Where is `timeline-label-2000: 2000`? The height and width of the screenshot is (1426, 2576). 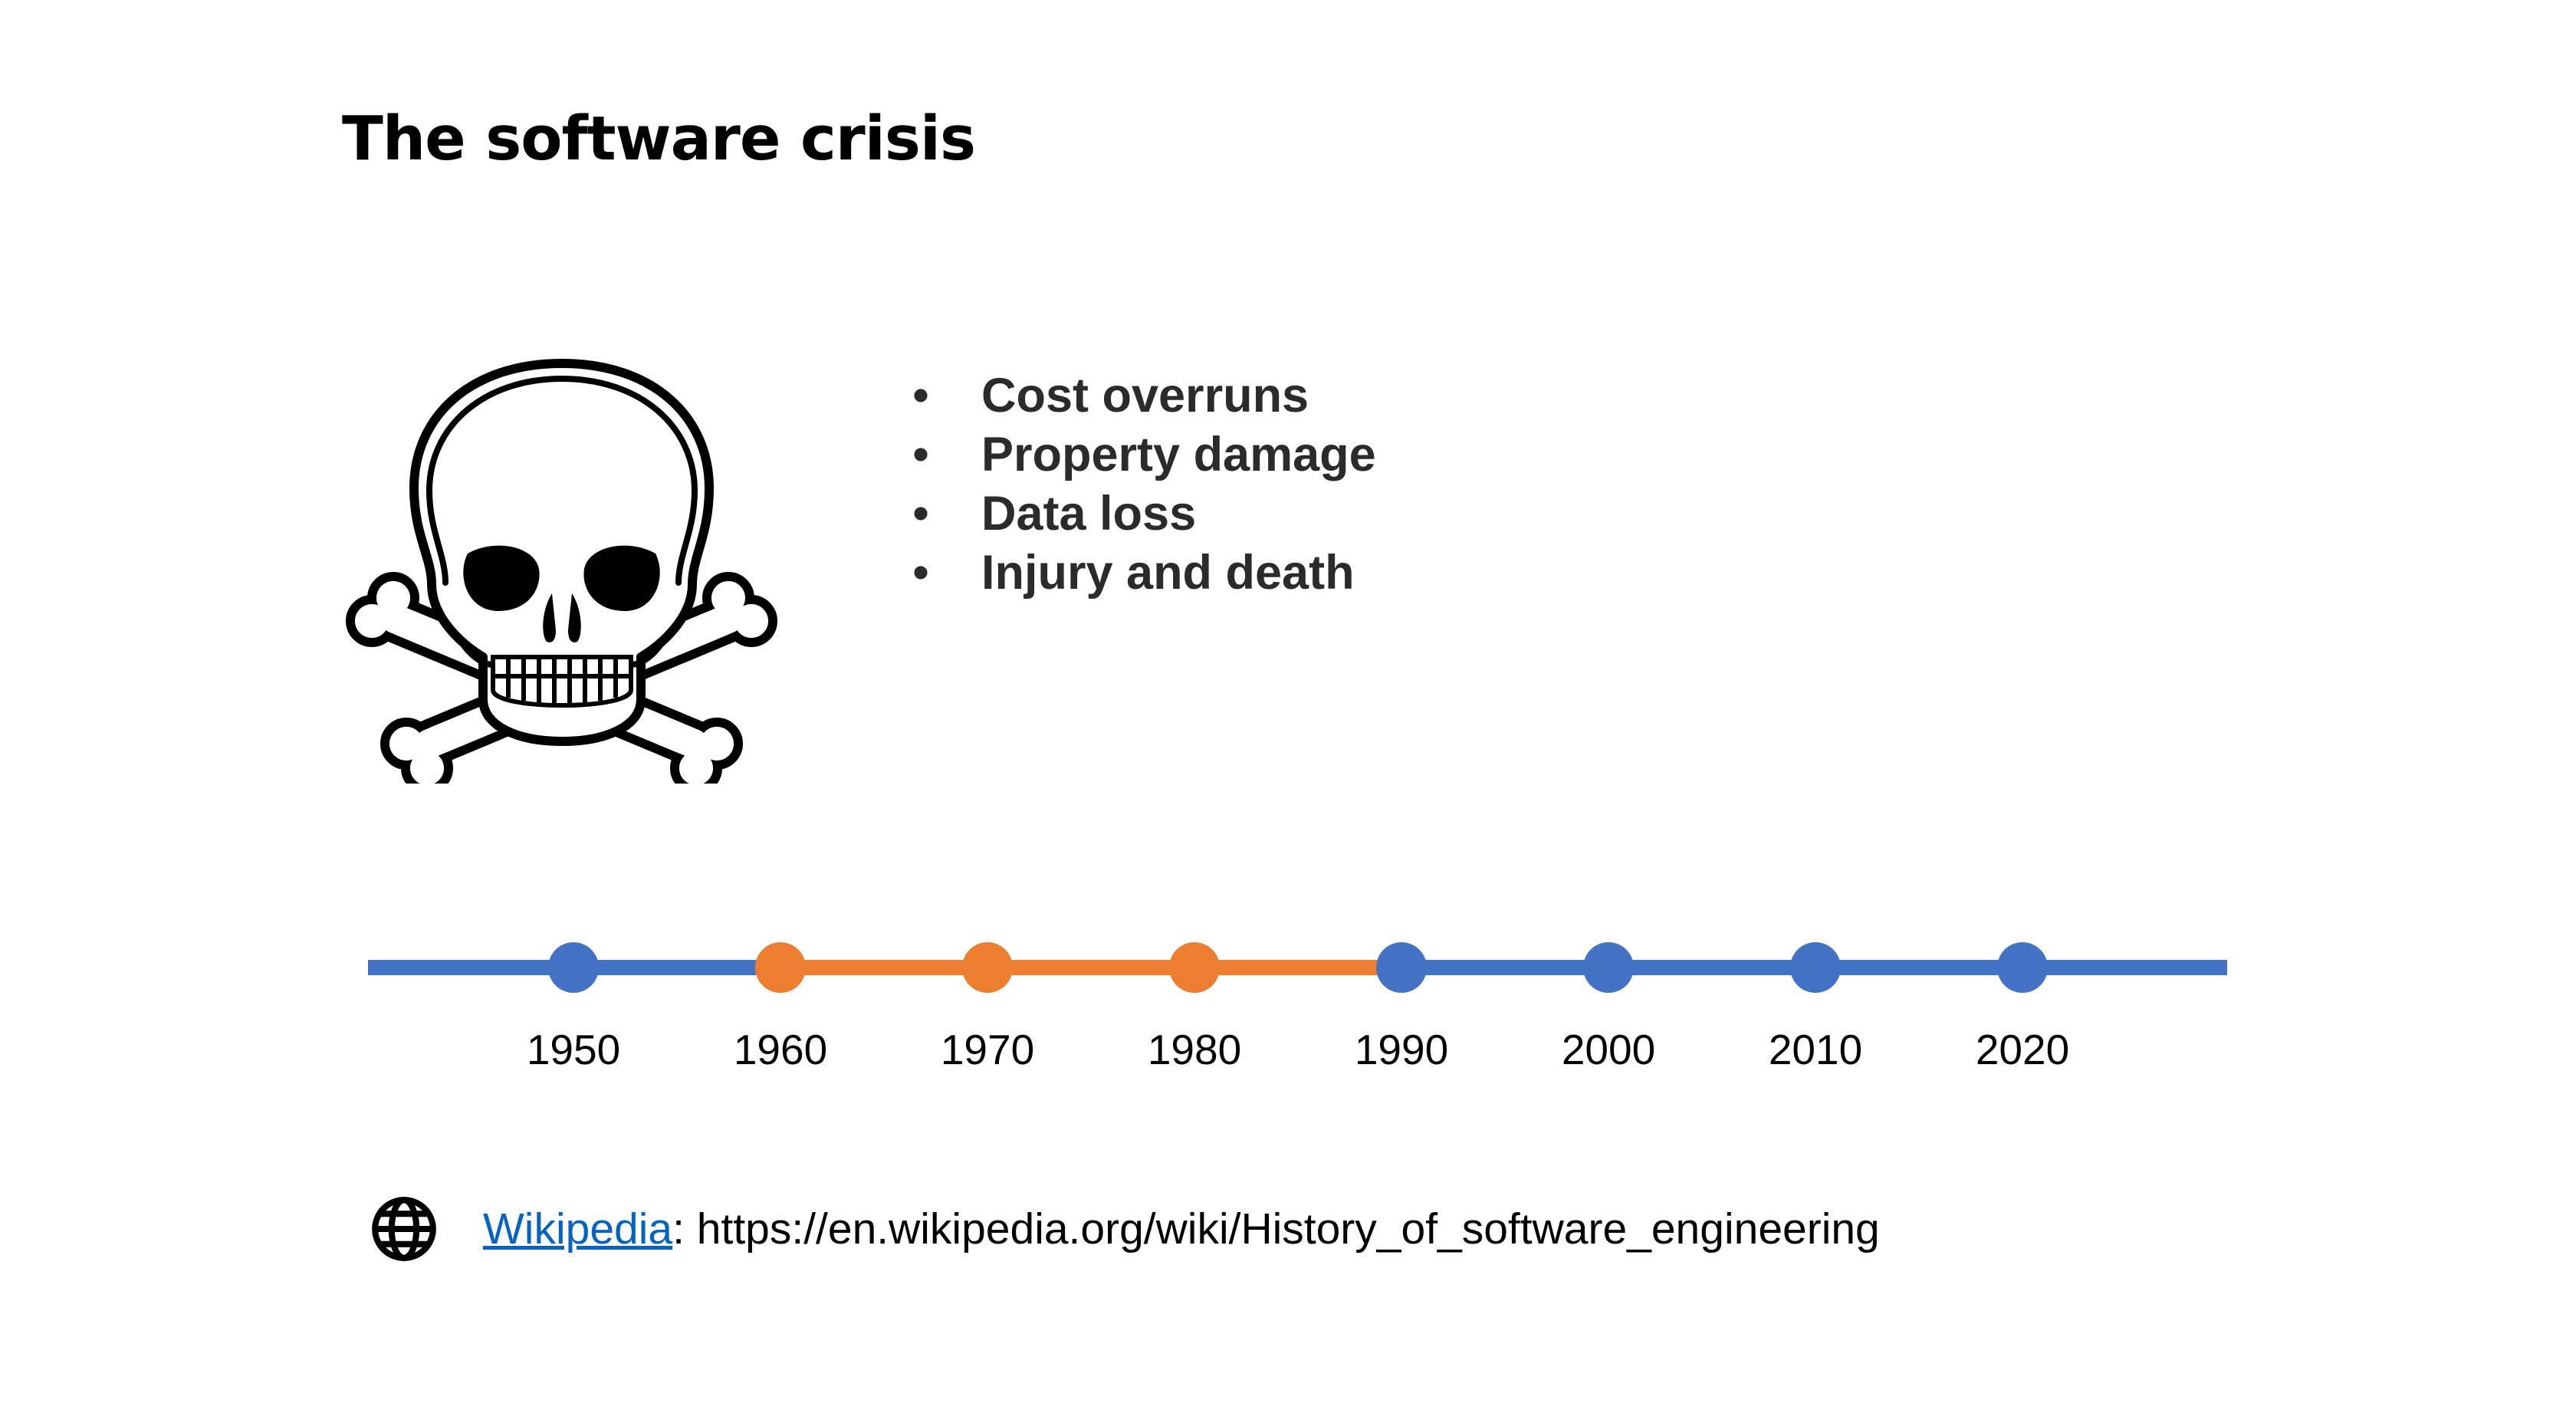 timeline-label-2000: 2000 is located at coordinates (1608, 1050).